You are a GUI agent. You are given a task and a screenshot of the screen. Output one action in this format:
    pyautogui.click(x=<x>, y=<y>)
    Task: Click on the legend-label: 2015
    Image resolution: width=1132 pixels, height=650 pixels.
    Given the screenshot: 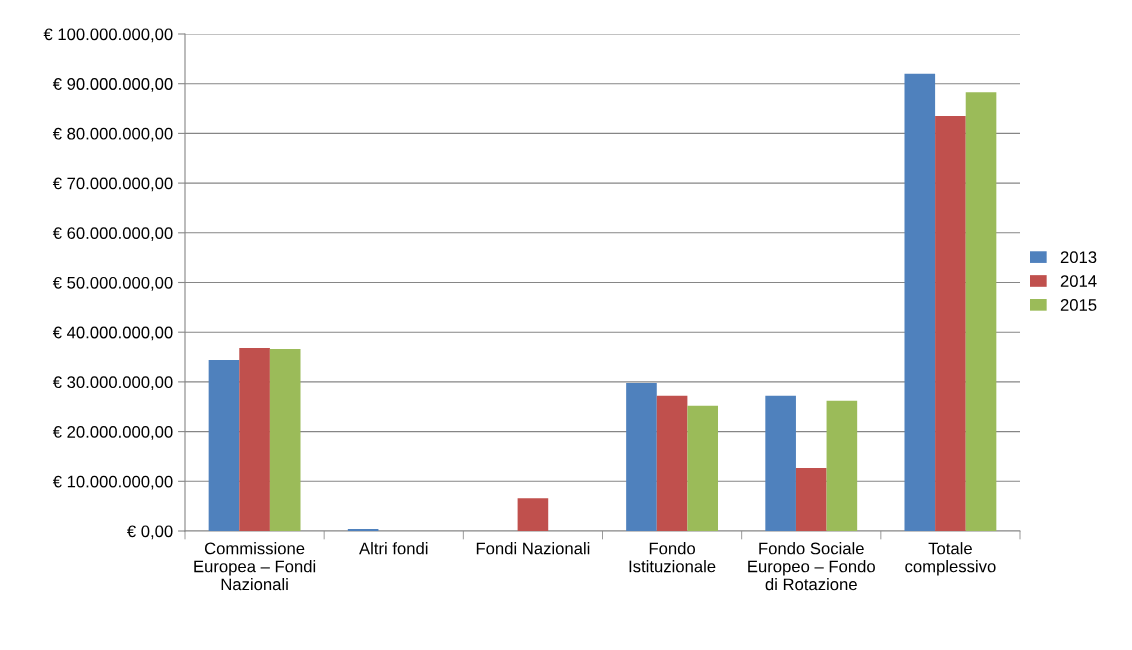 What is the action you would take?
    pyautogui.click(x=1078, y=305)
    